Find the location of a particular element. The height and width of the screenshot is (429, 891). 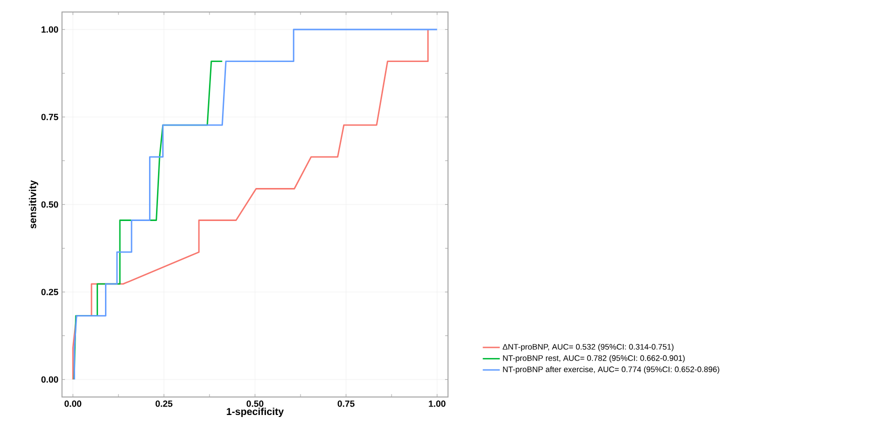

y-axis-title: sensitivity is located at coordinates (33, 204).